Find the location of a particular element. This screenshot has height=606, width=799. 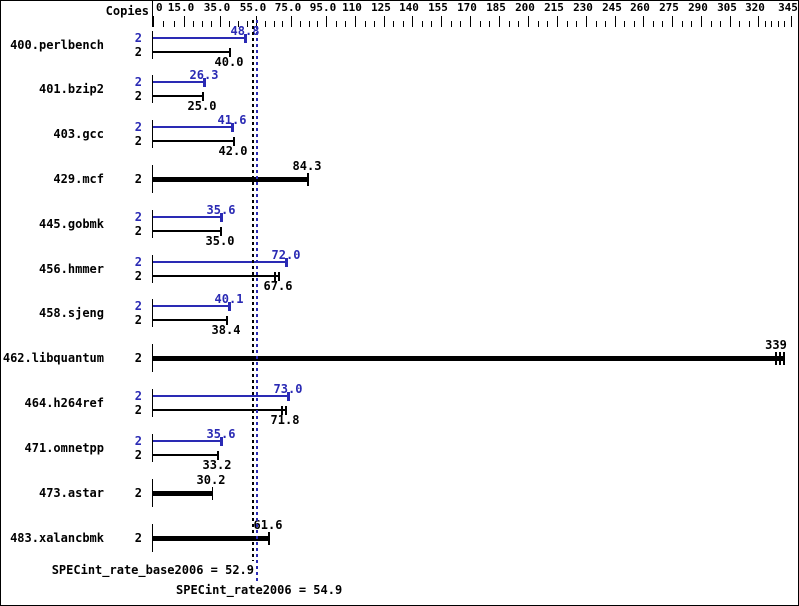

bar-value-label: 30.2 is located at coordinates (211, 480).